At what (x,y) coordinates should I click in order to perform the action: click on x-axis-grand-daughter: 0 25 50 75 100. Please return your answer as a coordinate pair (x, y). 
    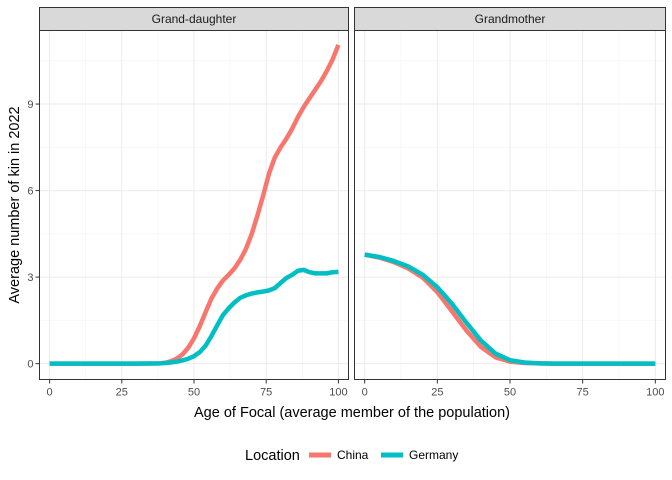
    Looking at the image, I should click on (197, 389).